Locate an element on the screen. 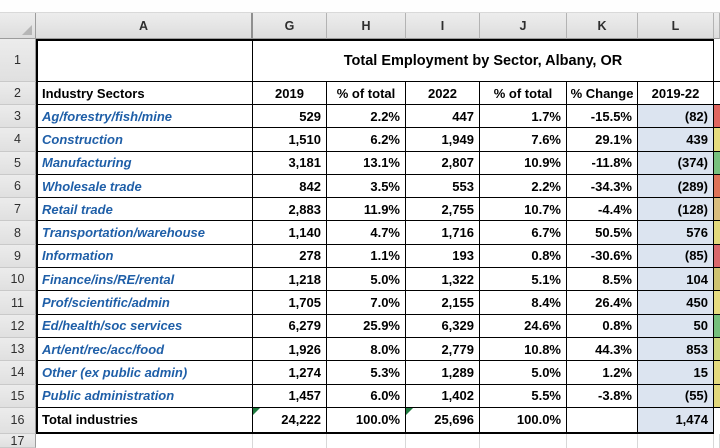 The height and width of the screenshot is (448, 720). cell-pct-2019-r10: 5.0% is located at coordinates (366, 280).